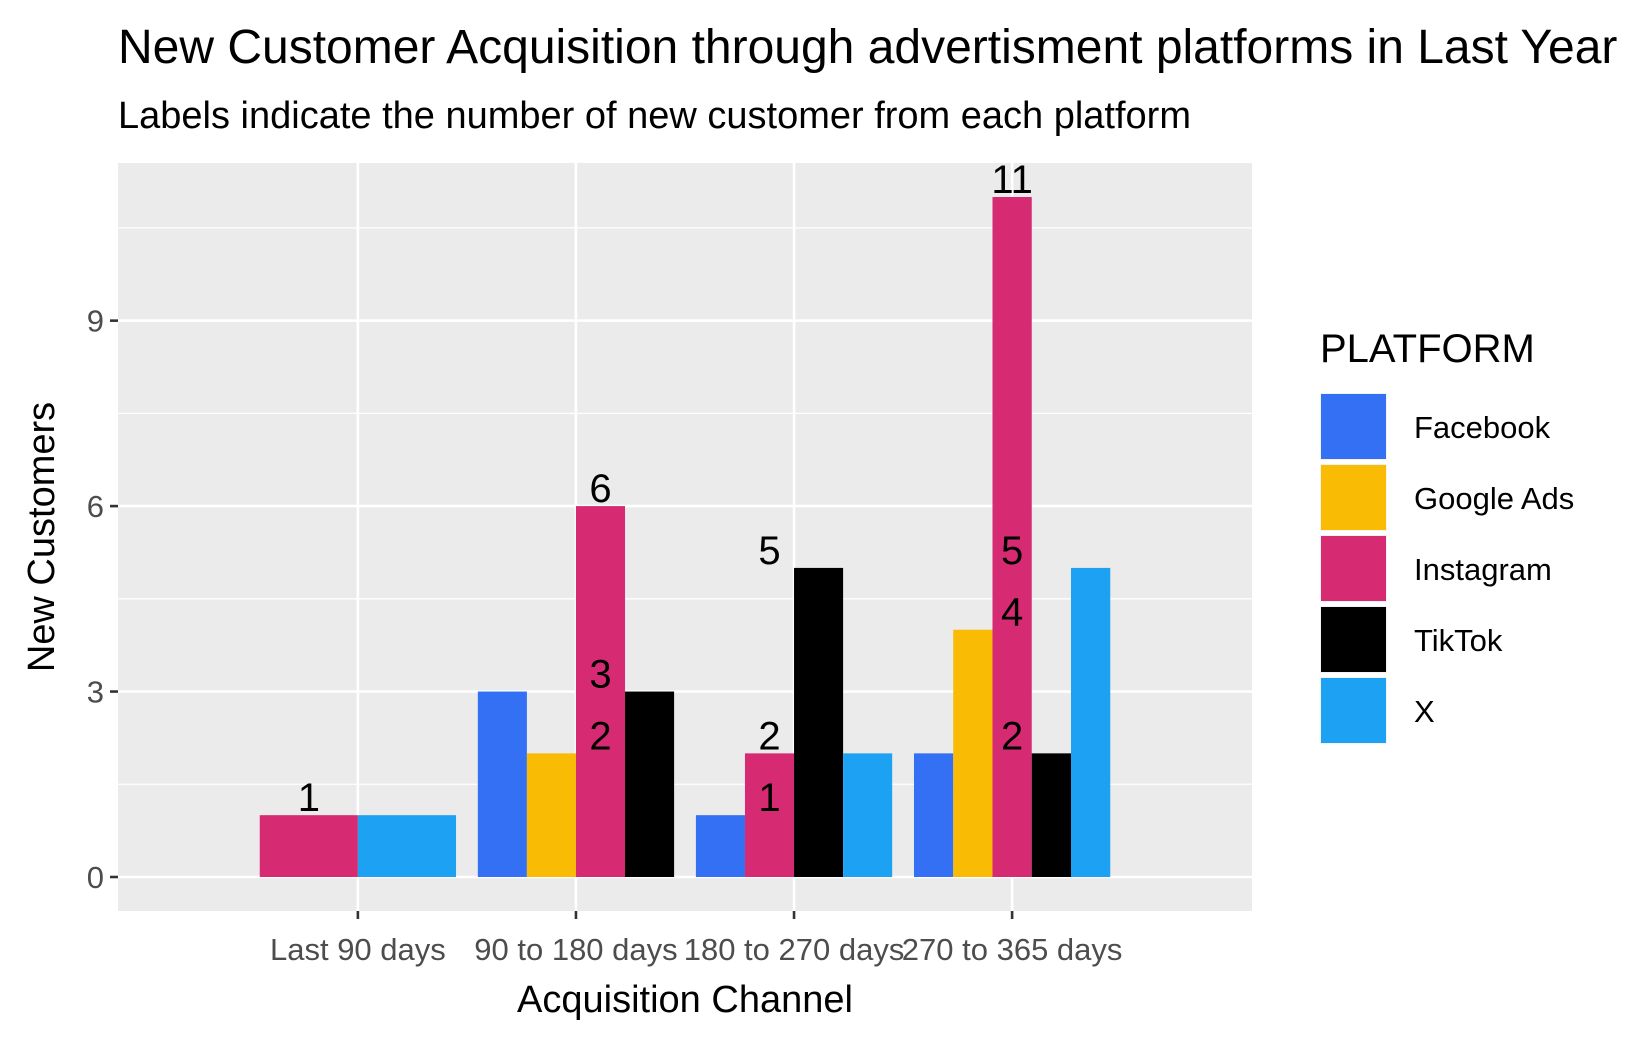  What do you see at coordinates (769, 736) in the screenshot?
I see `data-label-180-to-270-days-2: 2` at bounding box center [769, 736].